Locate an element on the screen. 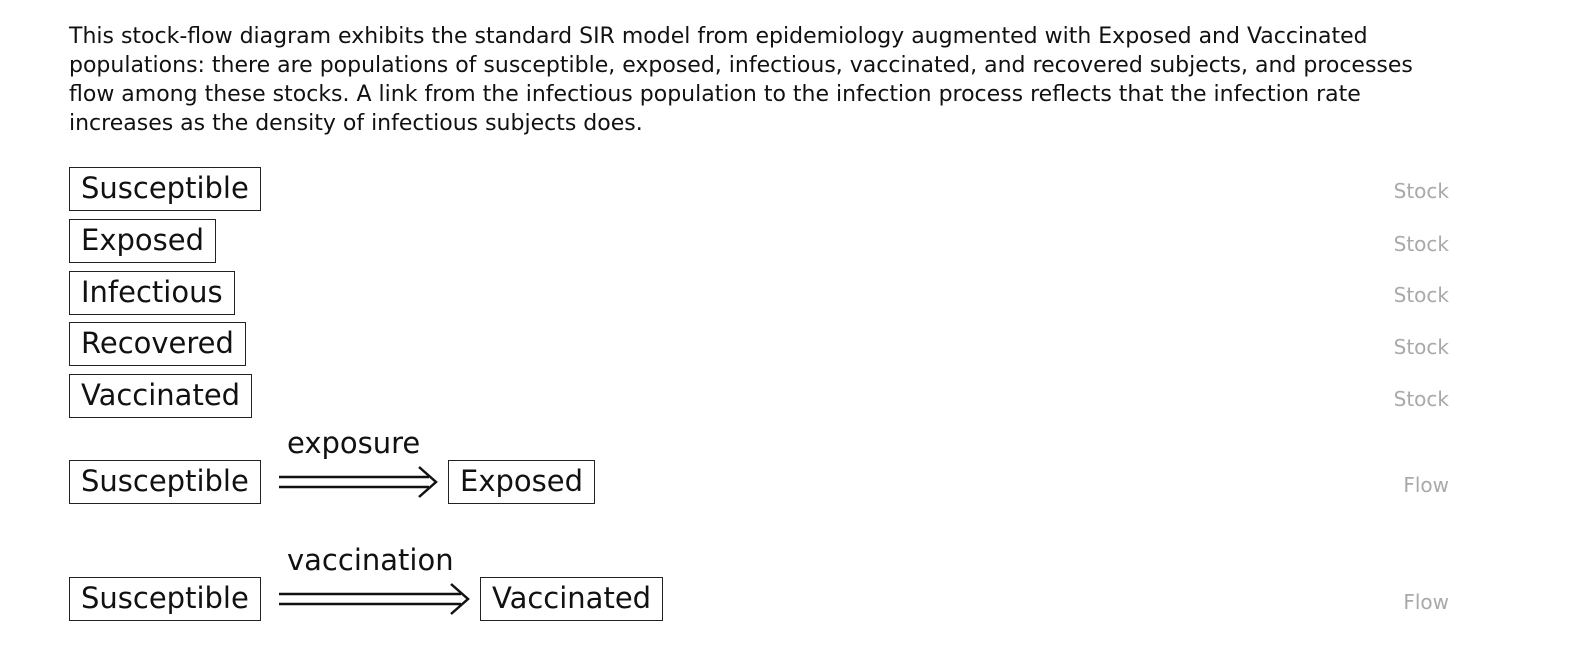  flow-row-vaccination: vaccination Susceptible Vaccinated Flow is located at coordinates (759, 586).